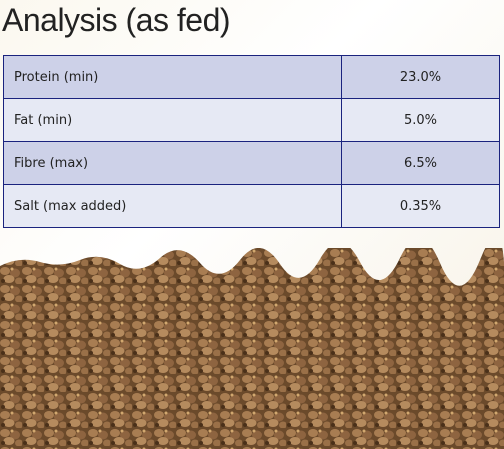 Image resolution: width=504 pixels, height=449 pixels. I want to click on nutrient-label: Fibre (max), so click(172, 163).